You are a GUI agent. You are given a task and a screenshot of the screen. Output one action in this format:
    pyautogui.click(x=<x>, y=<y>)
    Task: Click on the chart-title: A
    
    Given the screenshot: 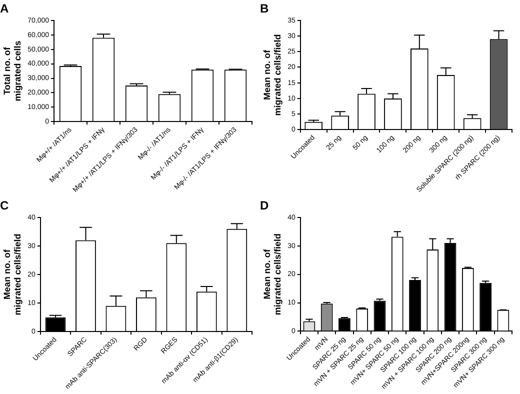 What is the action you would take?
    pyautogui.click(x=4, y=9)
    